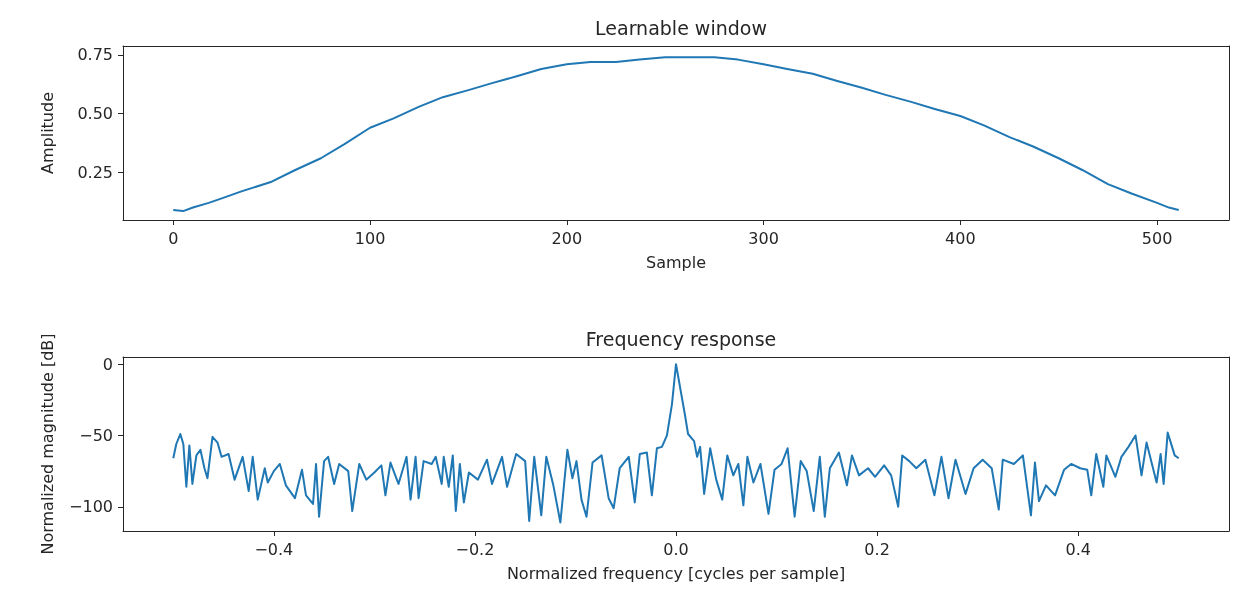 The width and height of the screenshot is (1238, 598). What do you see at coordinates (676, 262) in the screenshot?
I see `x-axis-title: Sample` at bounding box center [676, 262].